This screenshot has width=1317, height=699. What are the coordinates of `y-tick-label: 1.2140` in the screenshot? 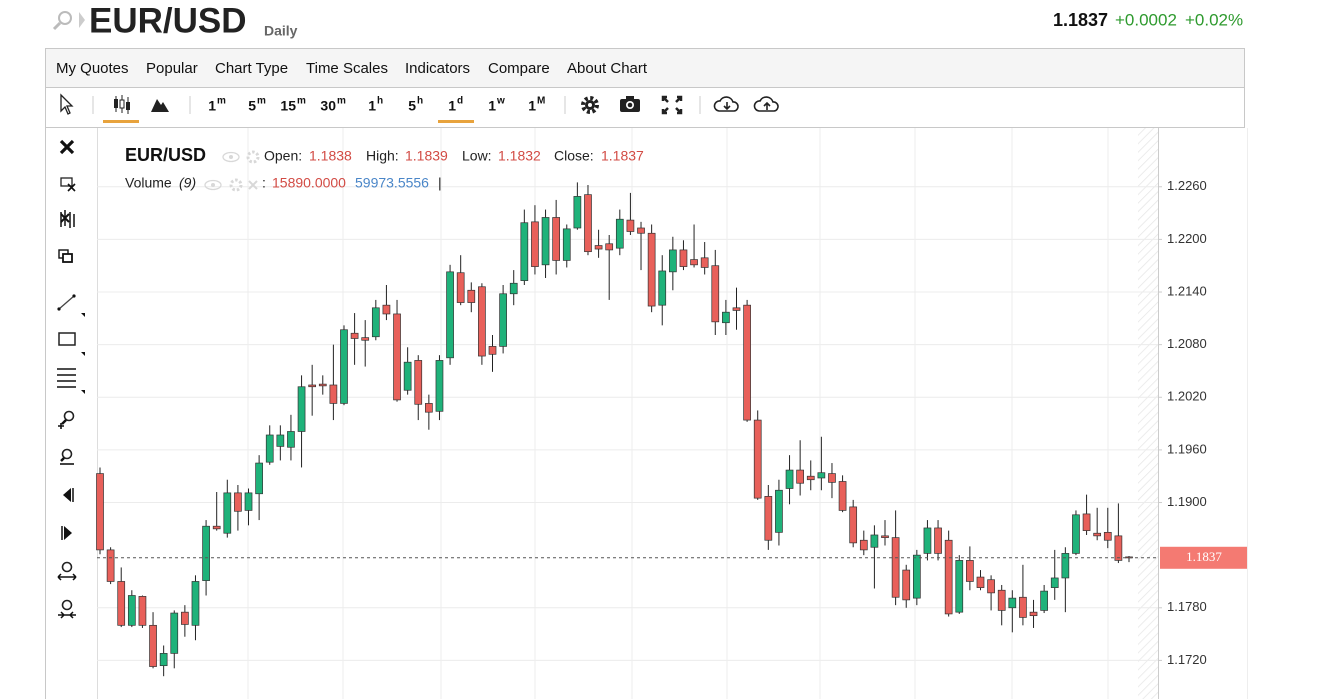 It's located at (1187, 290).